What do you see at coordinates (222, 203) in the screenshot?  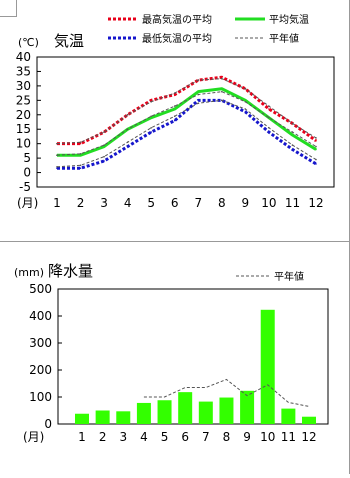 I see `temperature-x-tick-label: 8` at bounding box center [222, 203].